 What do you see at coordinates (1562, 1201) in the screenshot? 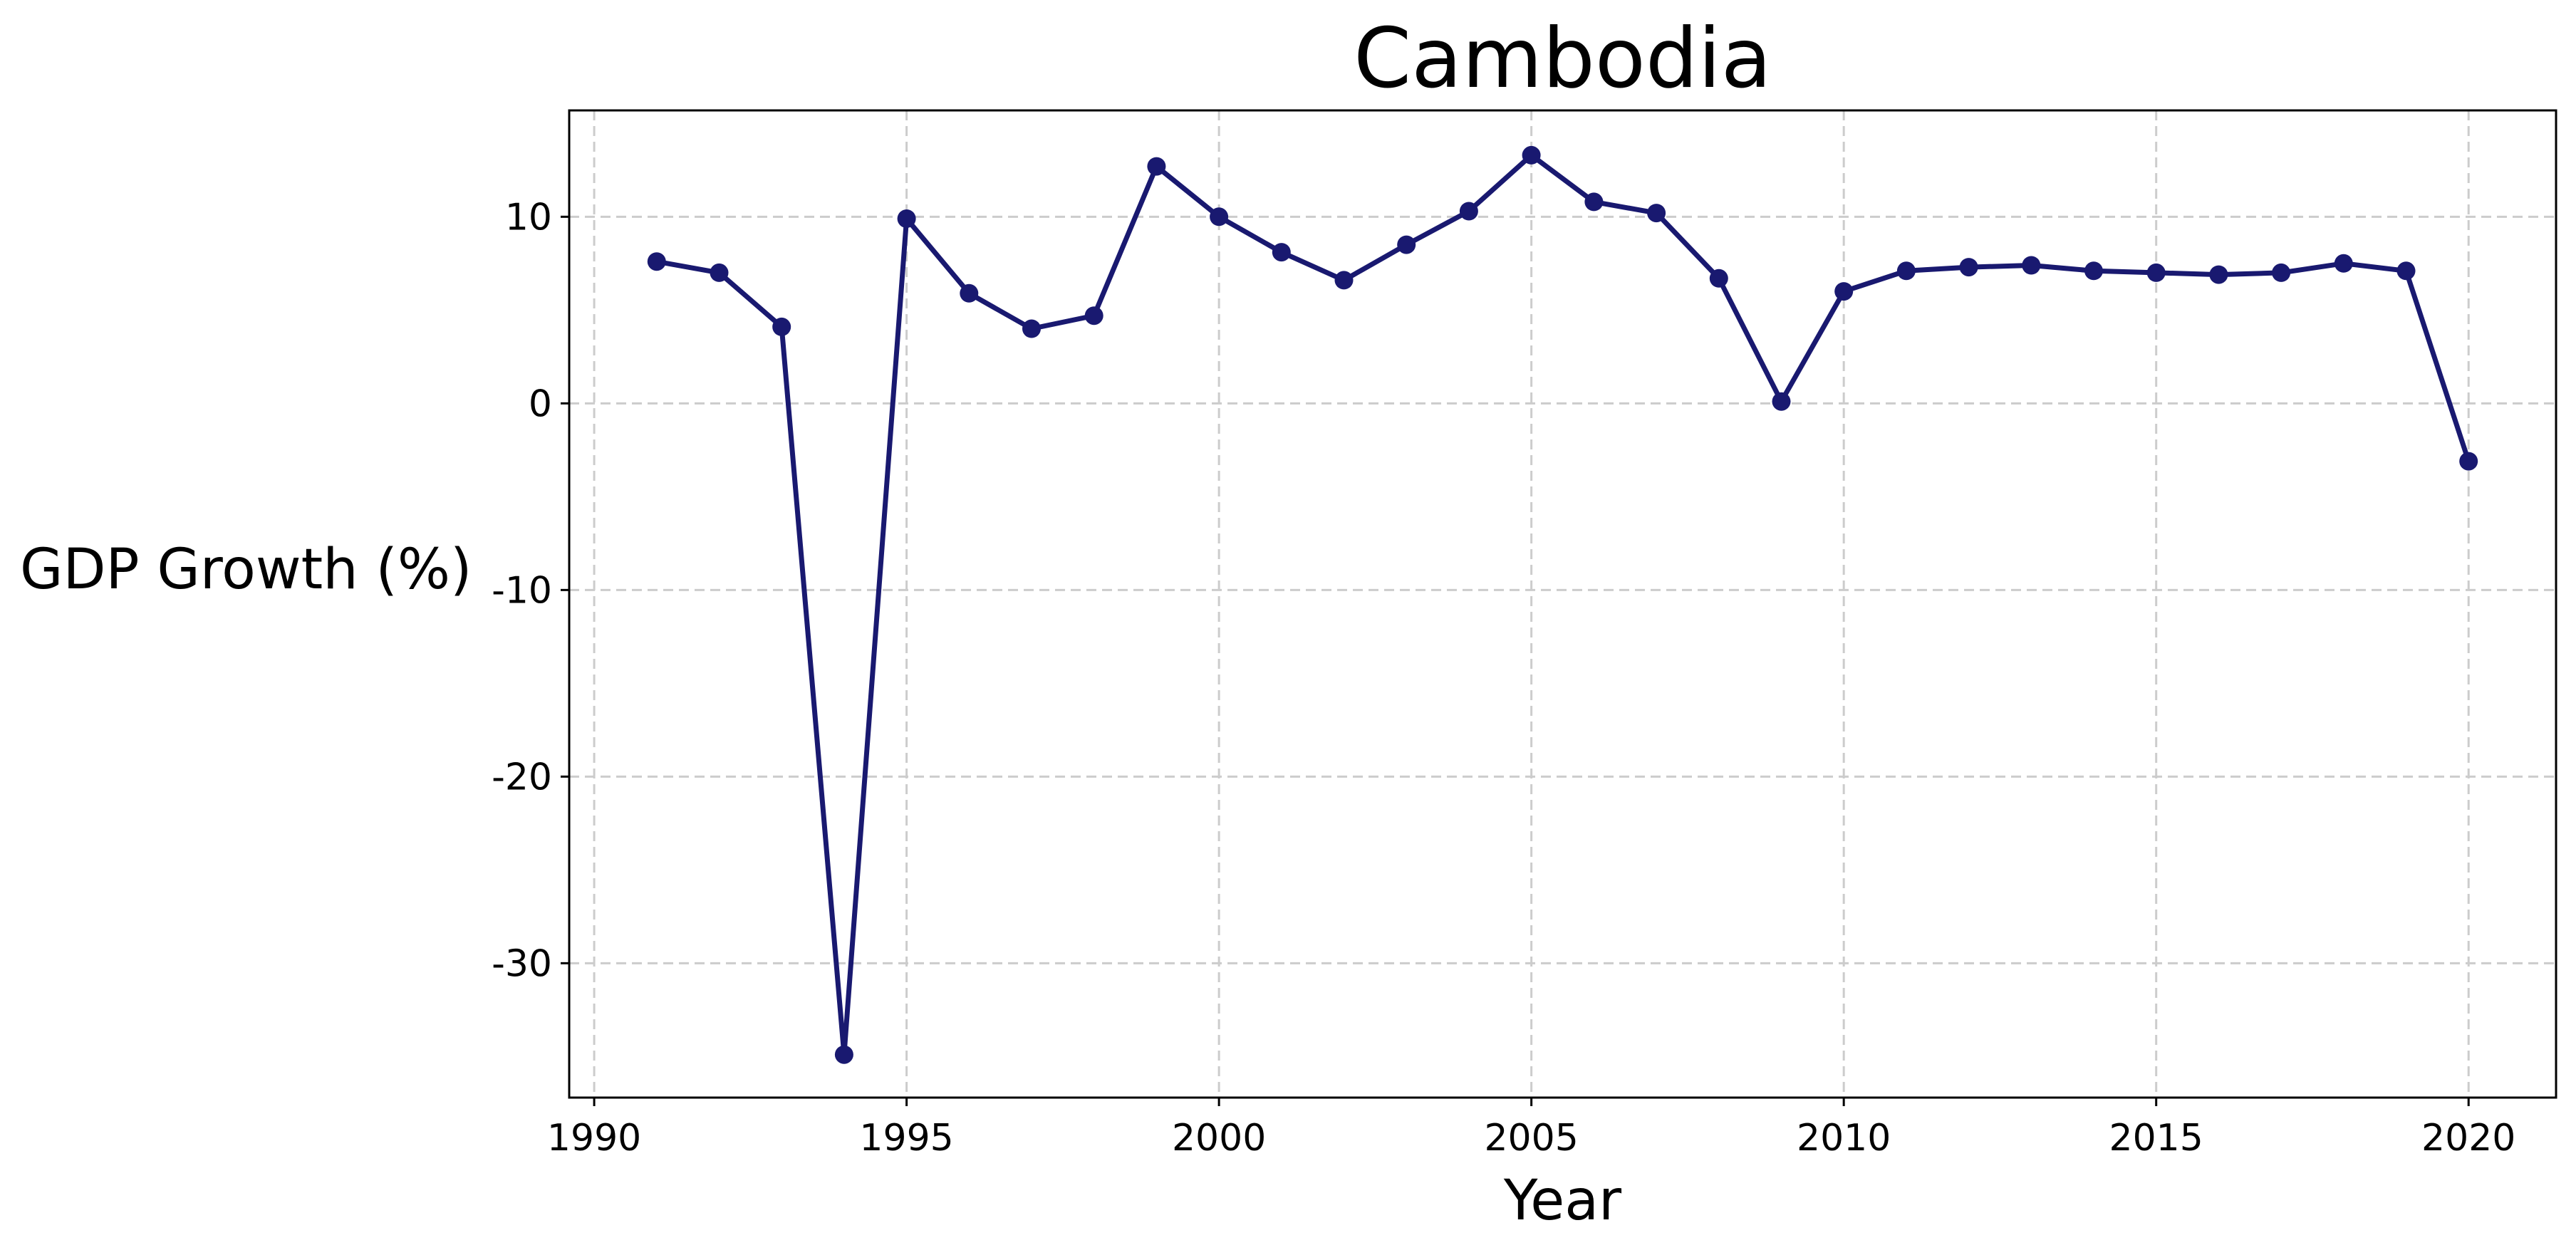
I see `x-axis-label: Year` at bounding box center [1562, 1201].